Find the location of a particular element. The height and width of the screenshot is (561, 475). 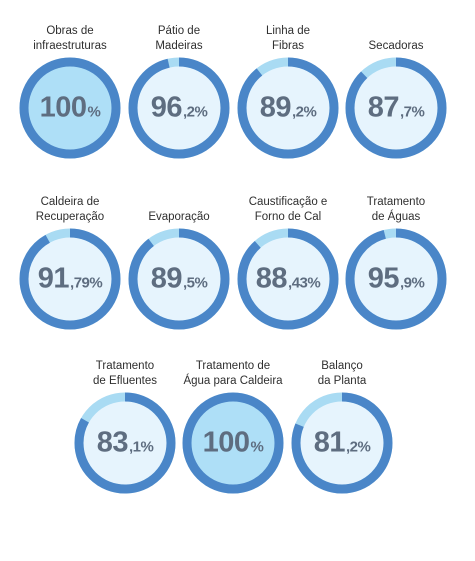

progress-ring: 89,5% is located at coordinates (179, 279).